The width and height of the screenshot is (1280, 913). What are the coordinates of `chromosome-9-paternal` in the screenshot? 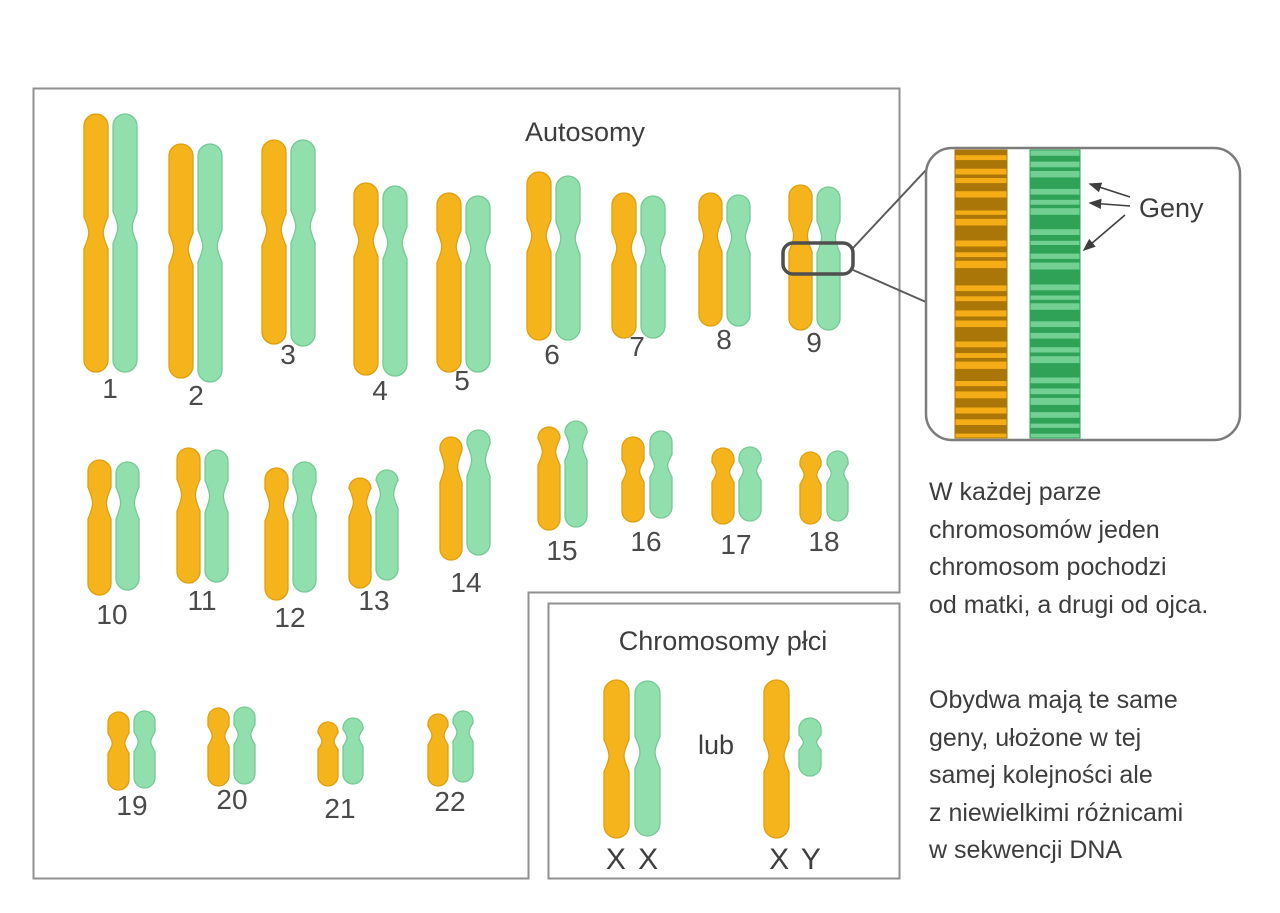 It's located at (828, 258).